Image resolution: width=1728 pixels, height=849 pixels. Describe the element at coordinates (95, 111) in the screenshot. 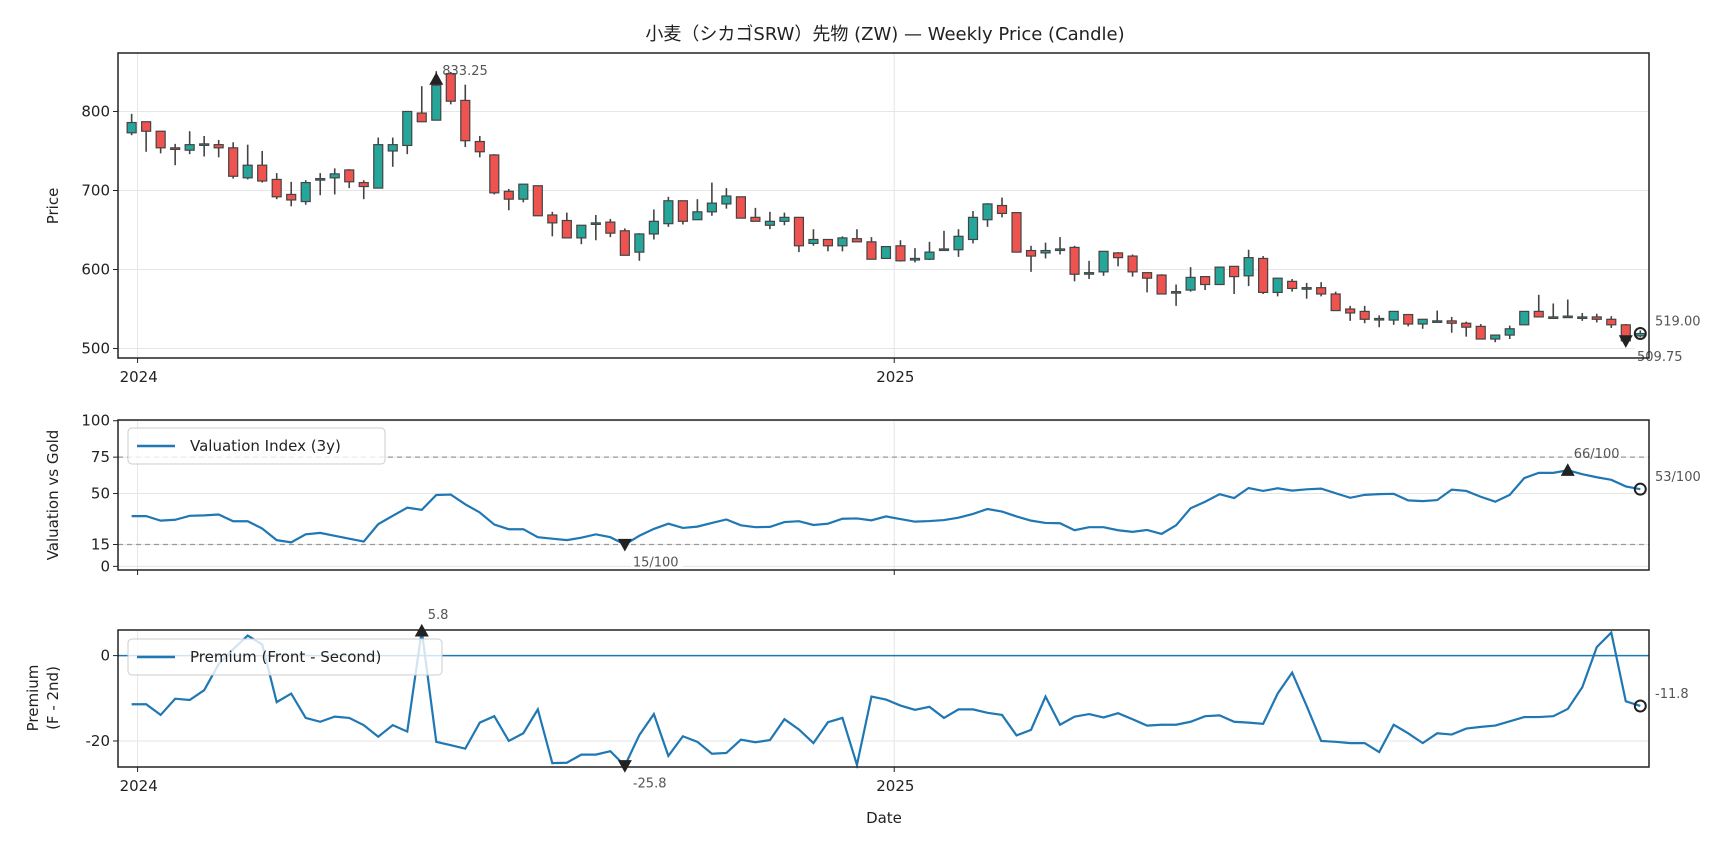

I see `y-tick-label: 800` at that location.